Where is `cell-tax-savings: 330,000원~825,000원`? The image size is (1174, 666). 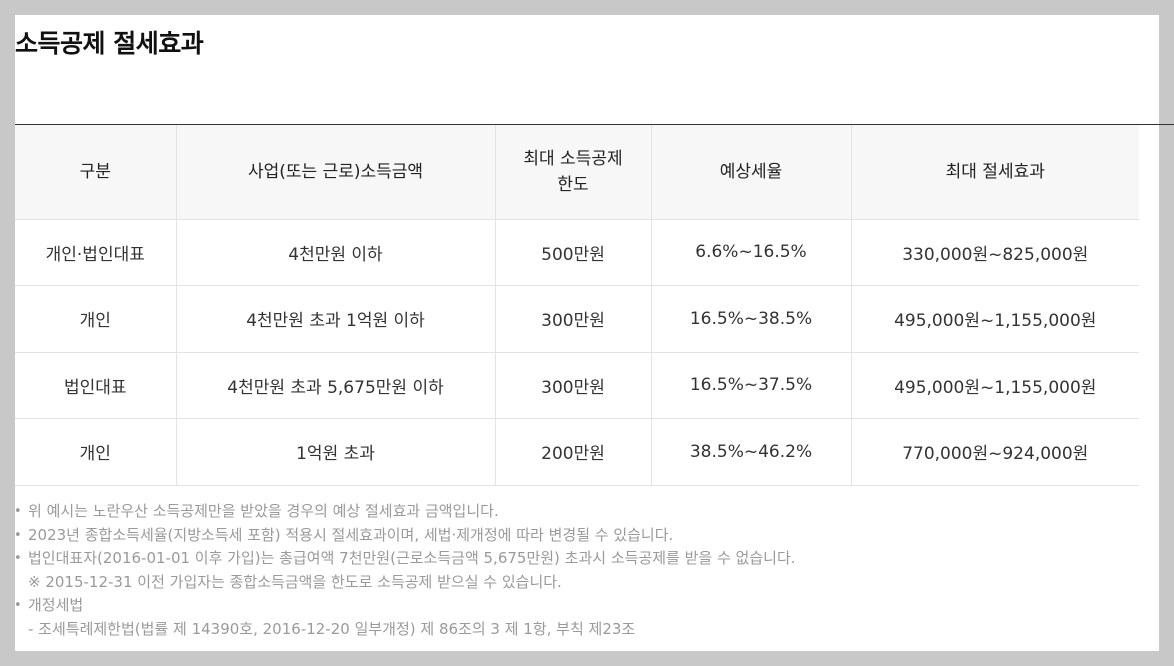
cell-tax-savings: 330,000원~825,000원 is located at coordinates (994, 252).